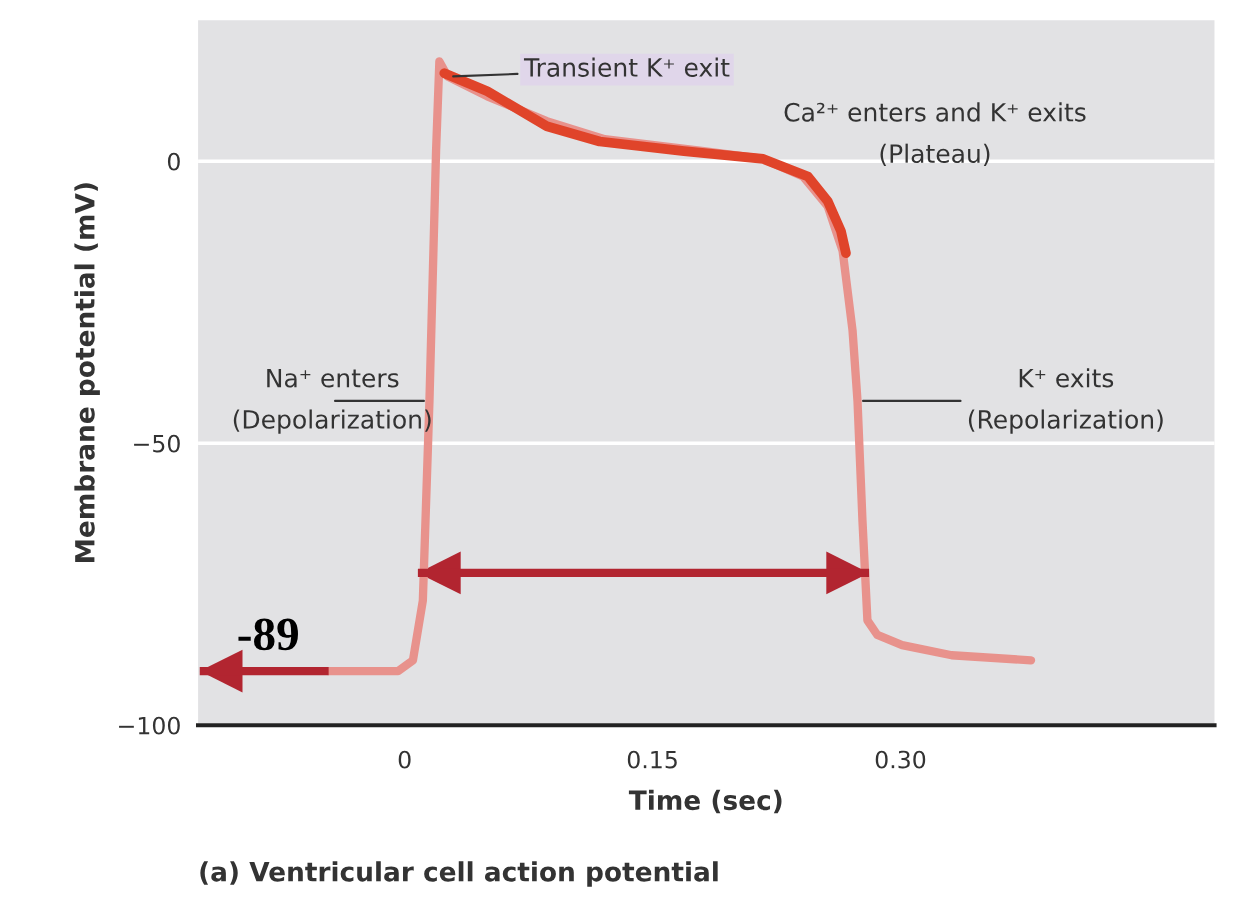 The width and height of the screenshot is (1238, 918). Describe the element at coordinates (157, 443) in the screenshot. I see `y-tick-label: −50` at that location.